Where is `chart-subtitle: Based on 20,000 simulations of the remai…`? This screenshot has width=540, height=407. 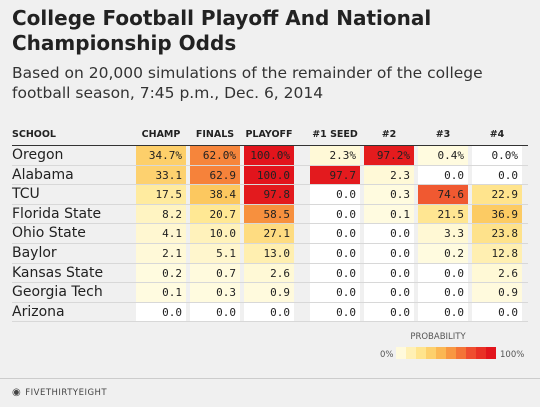 chart-subtitle: Based on 20,000 simulations of the remai… is located at coordinates (247, 83).